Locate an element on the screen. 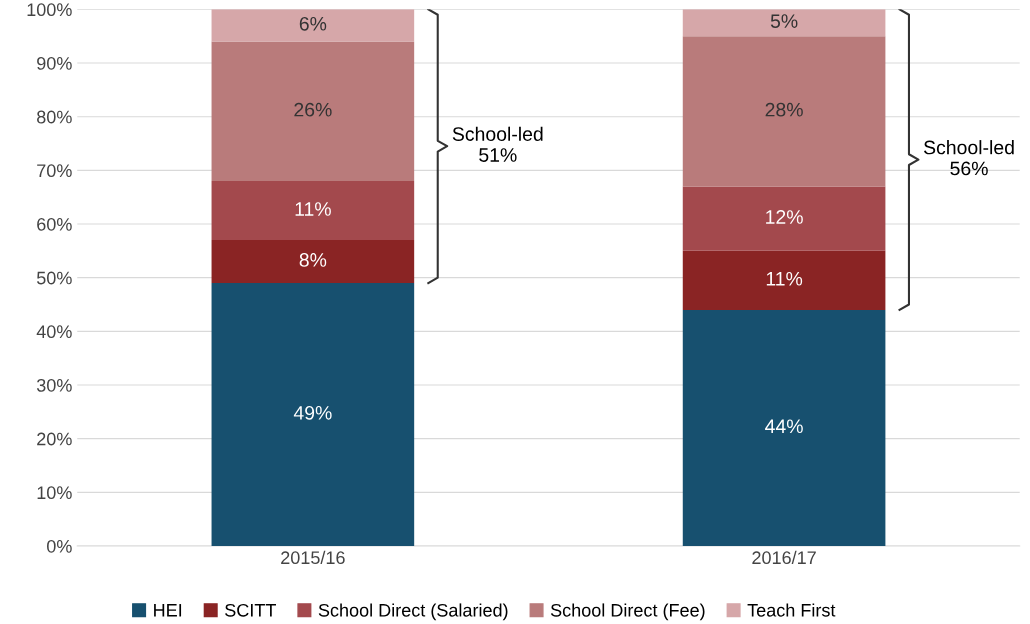 This screenshot has width=1030, height=624. data-label: 6% is located at coordinates (313, 23).